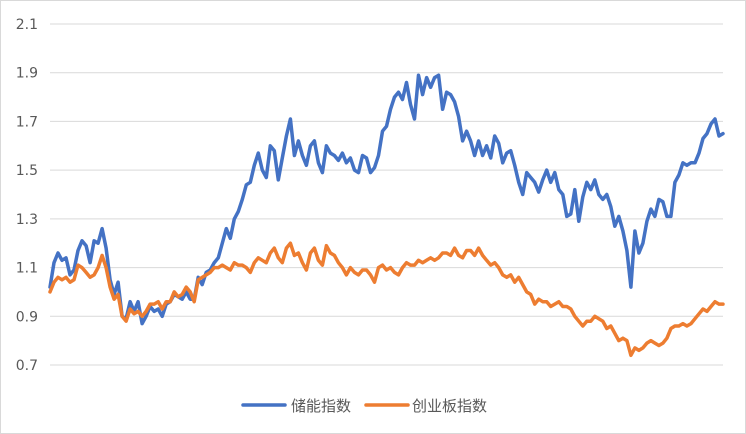 This screenshot has width=746, height=434. What do you see at coordinates (27, 366) in the screenshot?
I see `y-tick-label: 0.7` at bounding box center [27, 366].